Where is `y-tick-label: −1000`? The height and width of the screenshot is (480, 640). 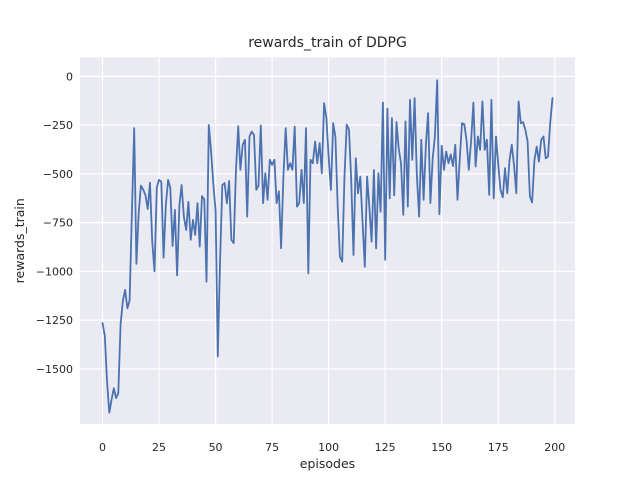 y-tick-label: −1000 is located at coordinates (54, 271).